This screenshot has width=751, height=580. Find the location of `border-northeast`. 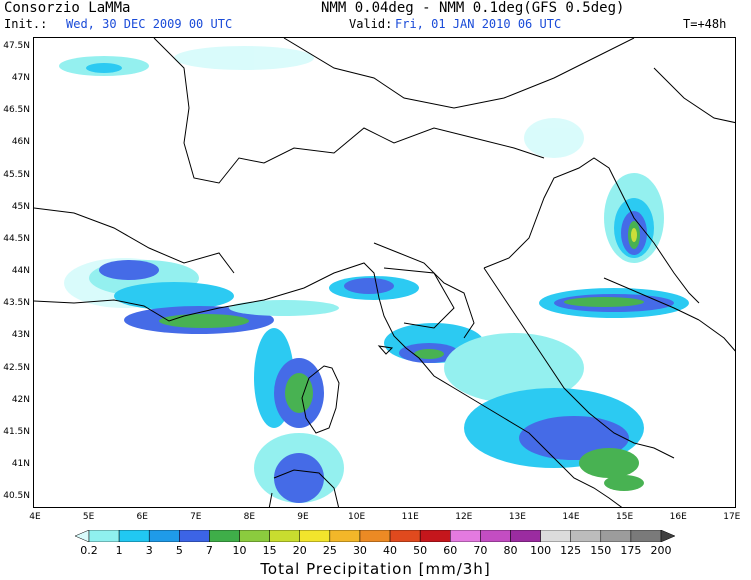

border-northeast is located at coordinates (694, 95).